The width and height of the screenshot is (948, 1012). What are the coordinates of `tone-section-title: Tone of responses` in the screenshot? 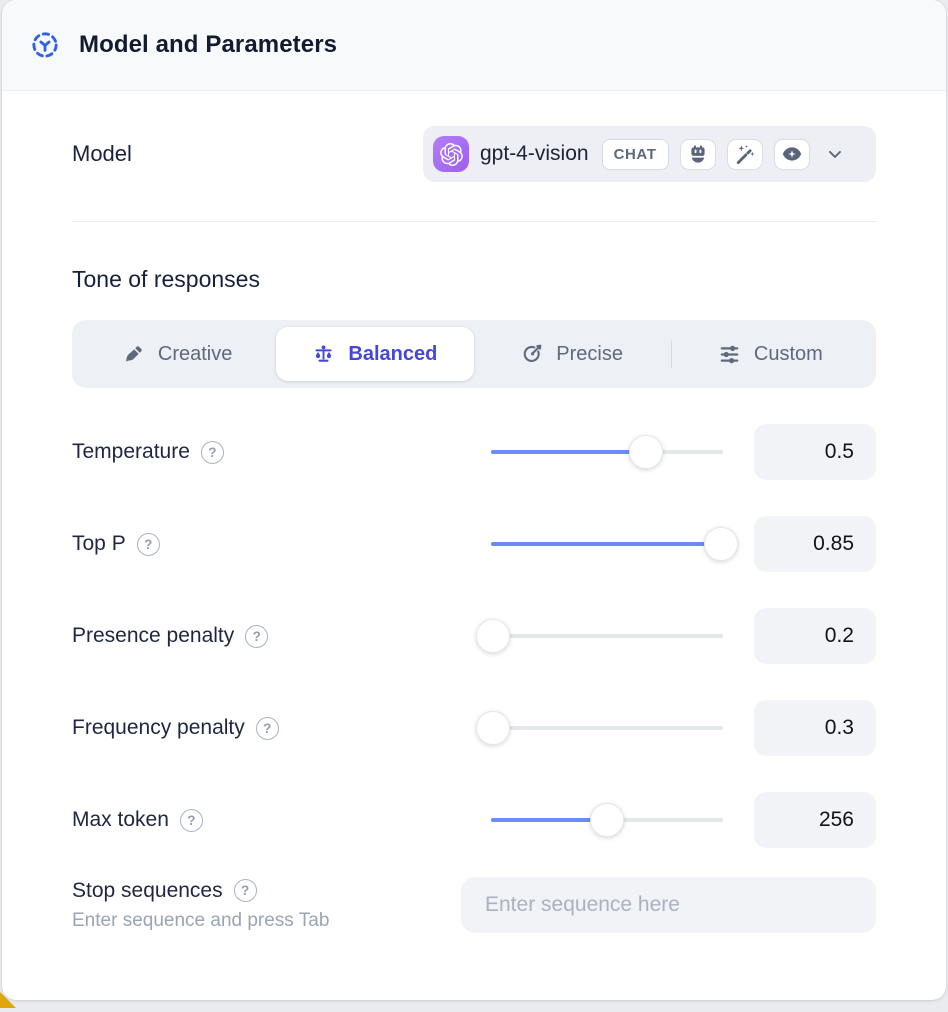 It's located at (166, 279).